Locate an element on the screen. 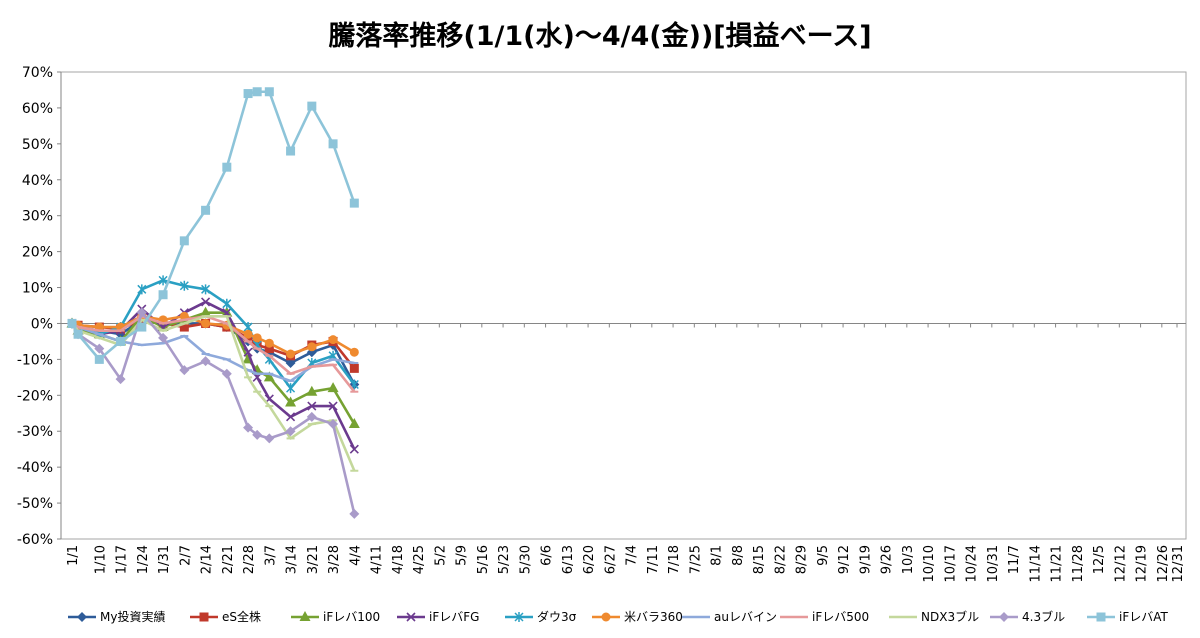  legend-item: auレバイン is located at coordinates (729, 617).